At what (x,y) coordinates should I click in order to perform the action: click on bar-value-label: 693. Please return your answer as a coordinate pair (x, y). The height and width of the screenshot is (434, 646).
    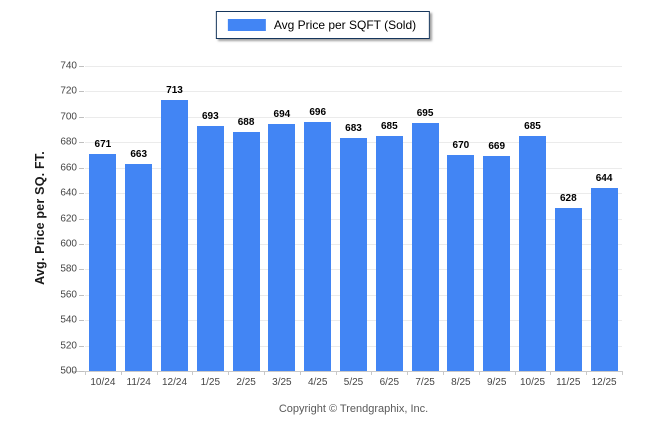
    Looking at the image, I should click on (210, 116).